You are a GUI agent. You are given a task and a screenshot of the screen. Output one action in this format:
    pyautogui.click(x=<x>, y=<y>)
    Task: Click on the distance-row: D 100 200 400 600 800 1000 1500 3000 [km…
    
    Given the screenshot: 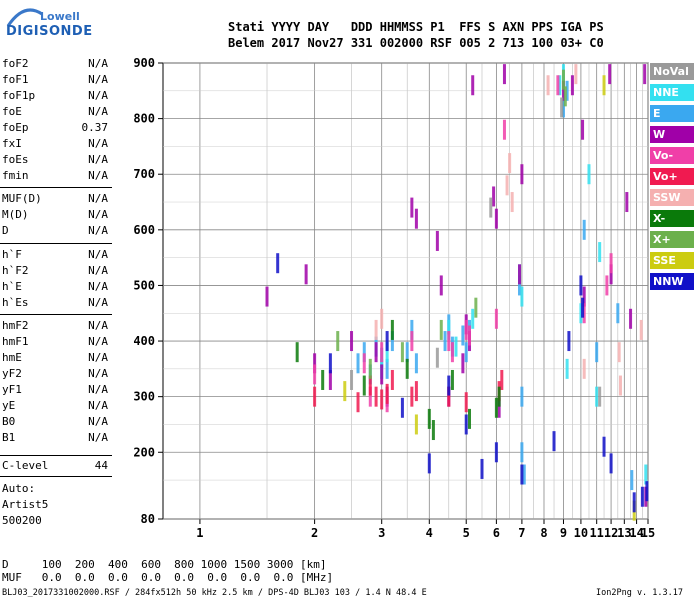 What is the action you would take?
    pyautogui.click(x=164, y=564)
    